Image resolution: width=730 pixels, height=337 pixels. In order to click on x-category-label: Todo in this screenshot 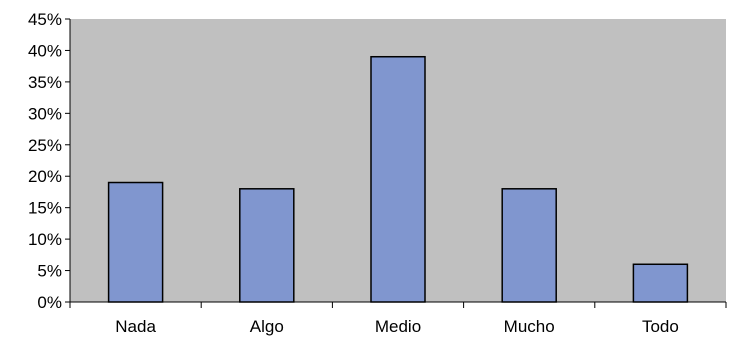, I will do `click(660, 326)`.